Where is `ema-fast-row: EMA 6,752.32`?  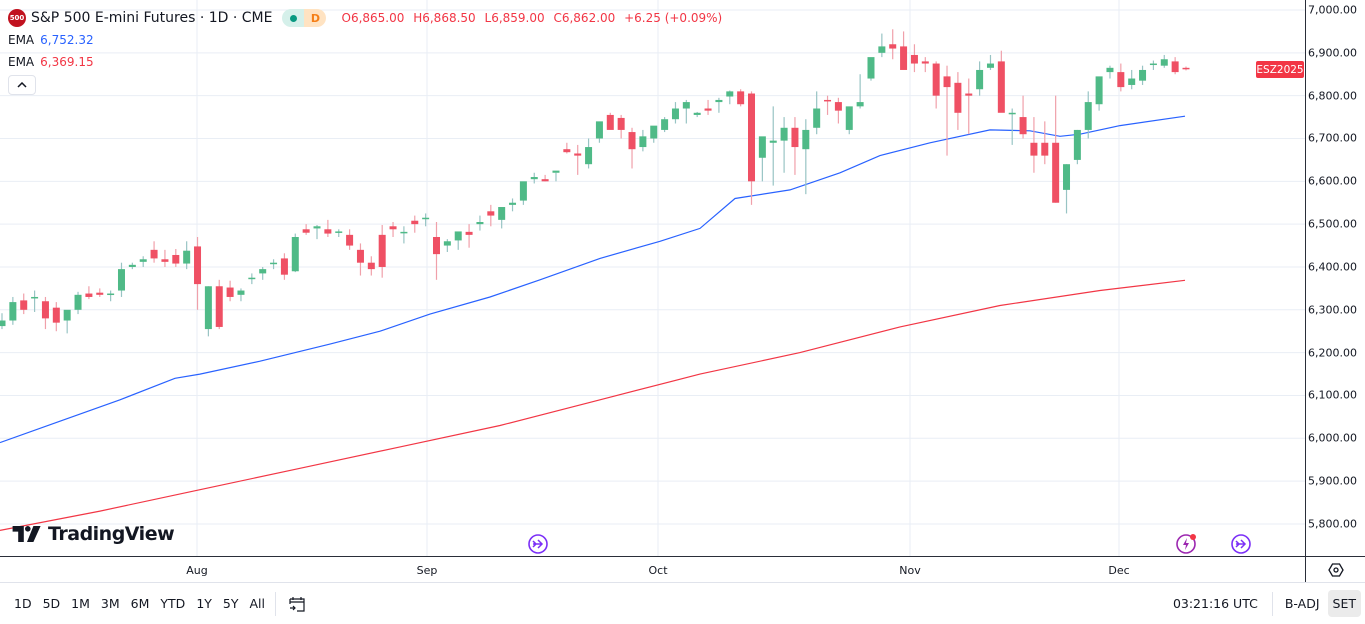
ema-fast-row: EMA 6,752.32 is located at coordinates (365, 40).